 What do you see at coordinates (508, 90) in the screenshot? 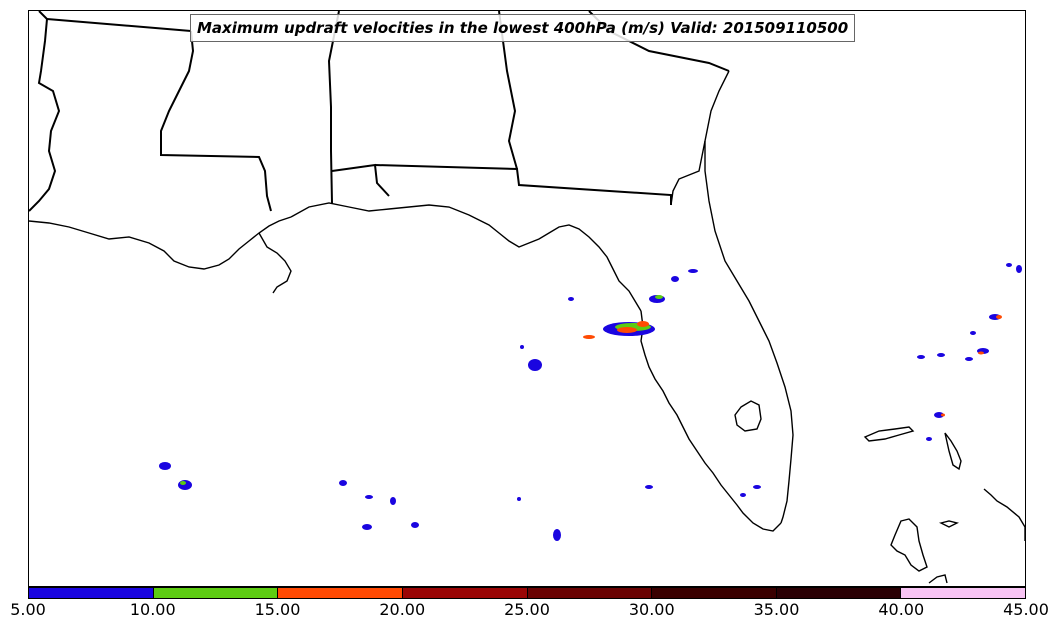
I see `border-ga-east` at bounding box center [508, 90].